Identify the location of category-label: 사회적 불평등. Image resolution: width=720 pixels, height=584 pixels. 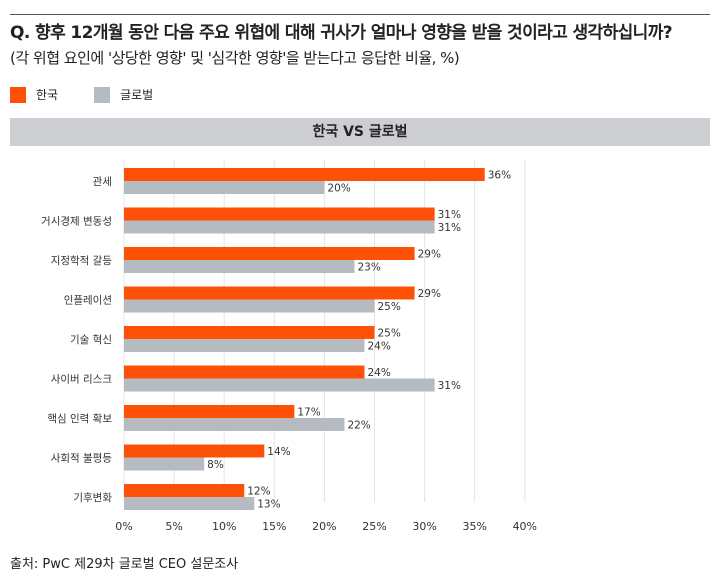
(82, 459).